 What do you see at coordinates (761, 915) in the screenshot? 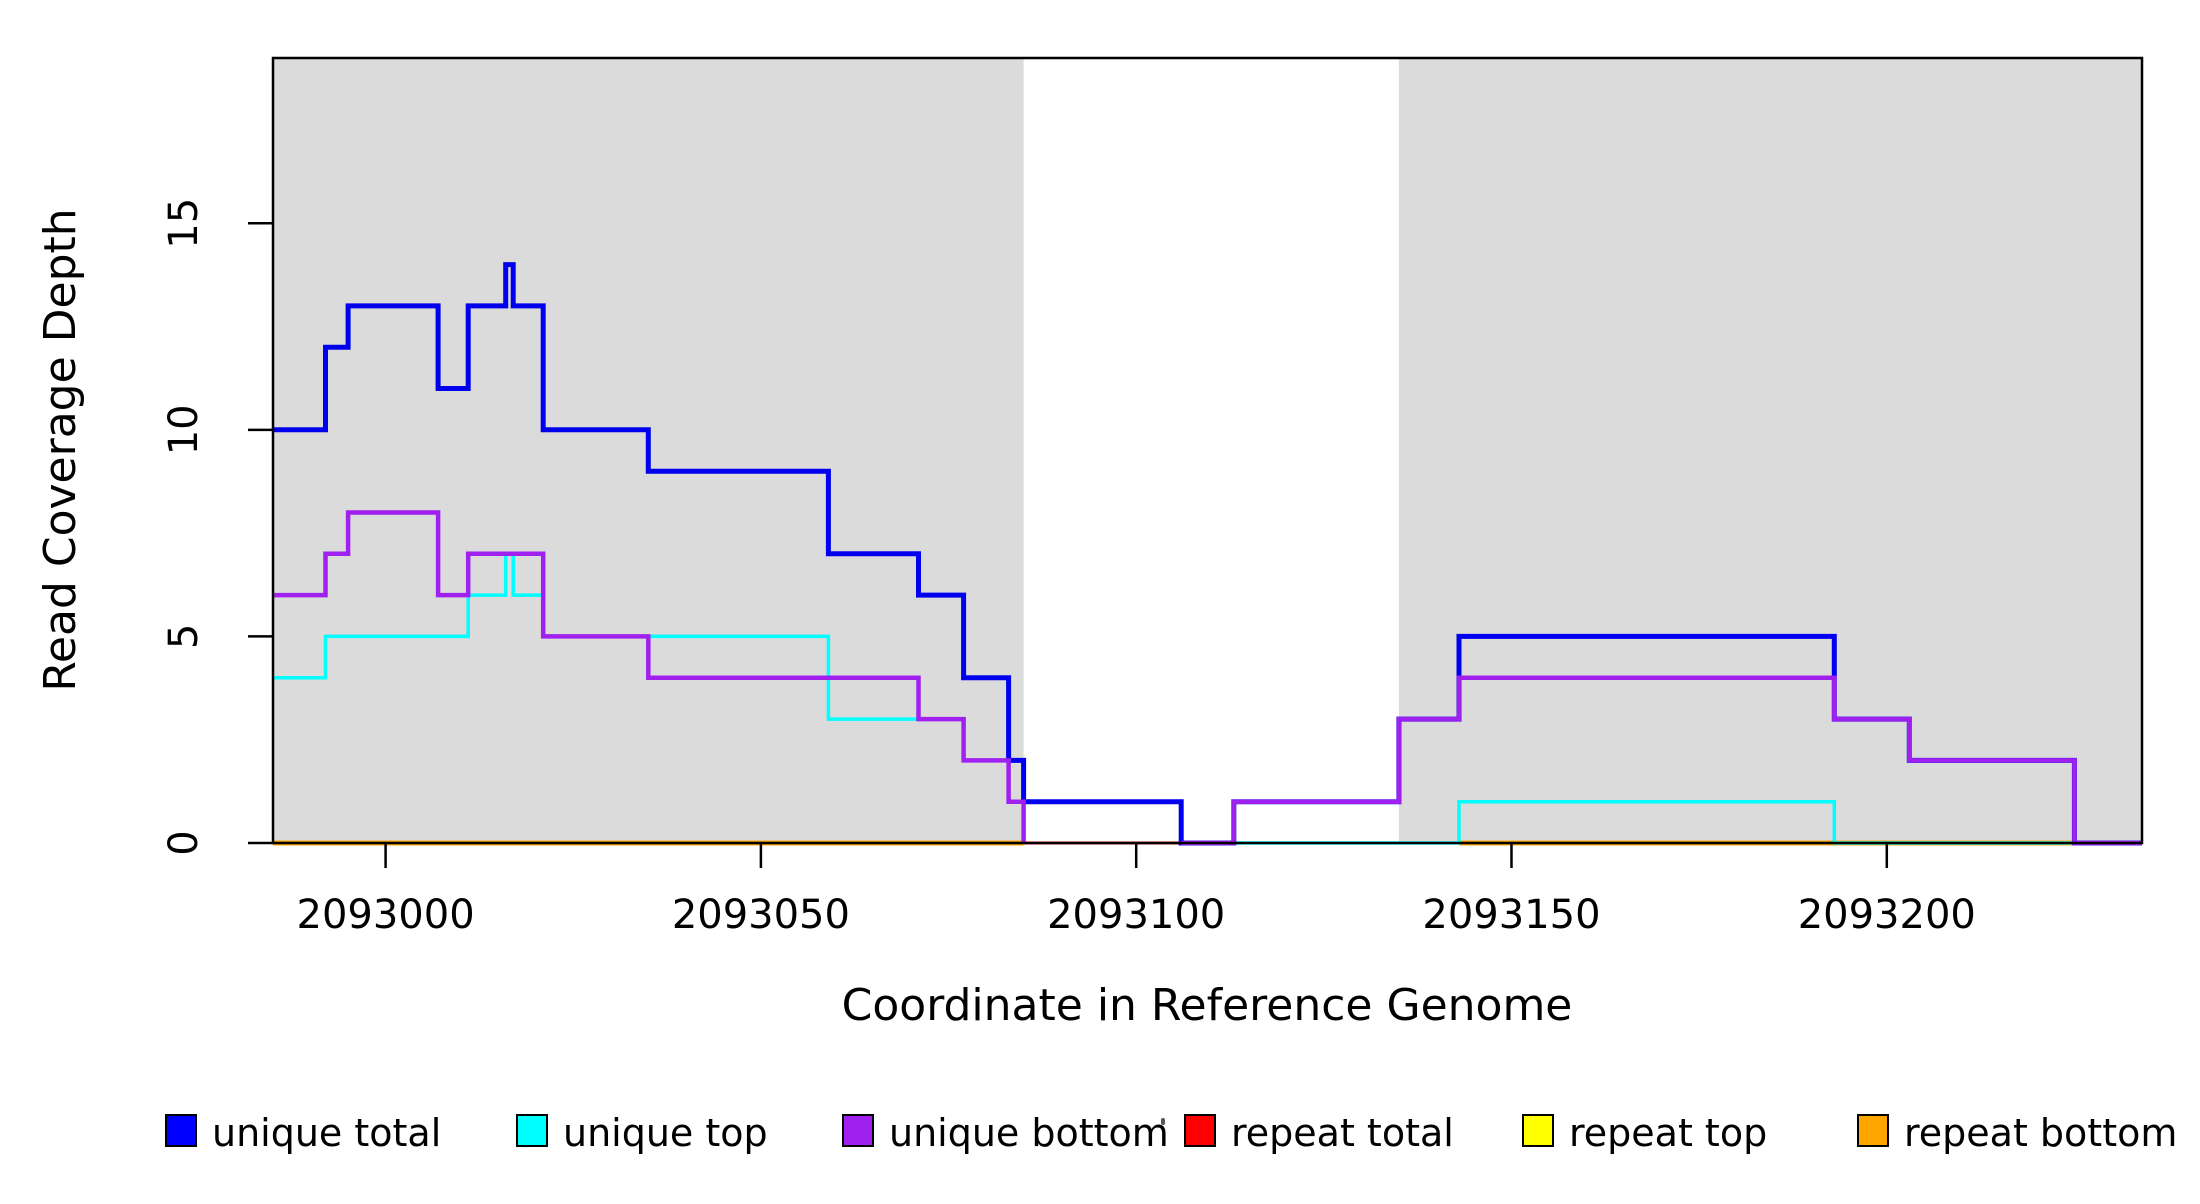
I see `x-tick-label: 2093050` at bounding box center [761, 915].